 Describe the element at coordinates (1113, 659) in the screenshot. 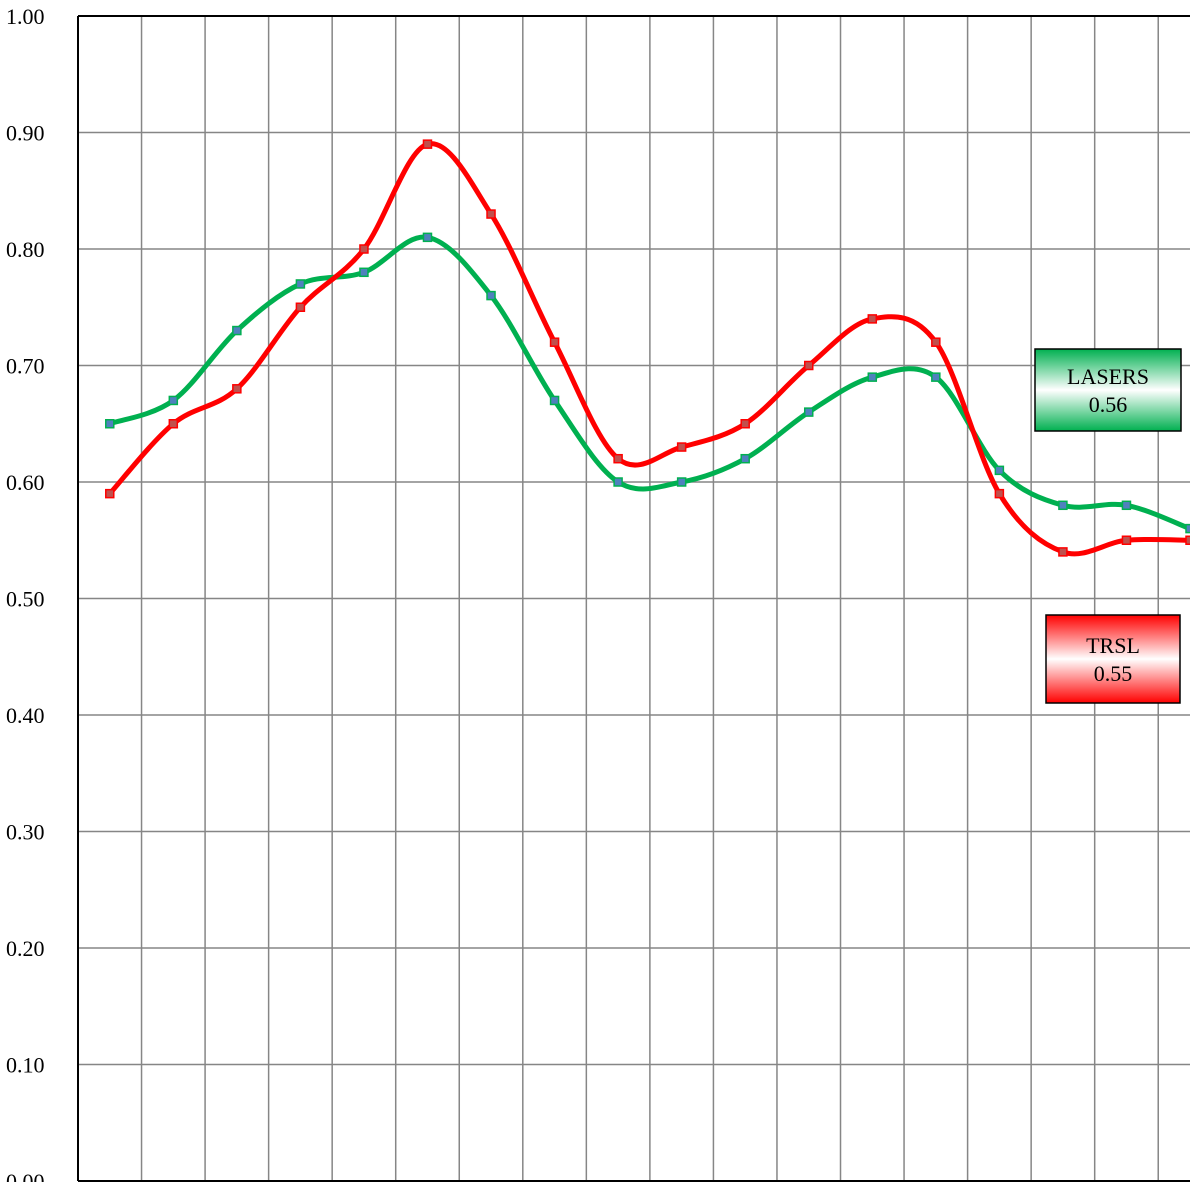

I see `end-label-box-trsl` at that location.